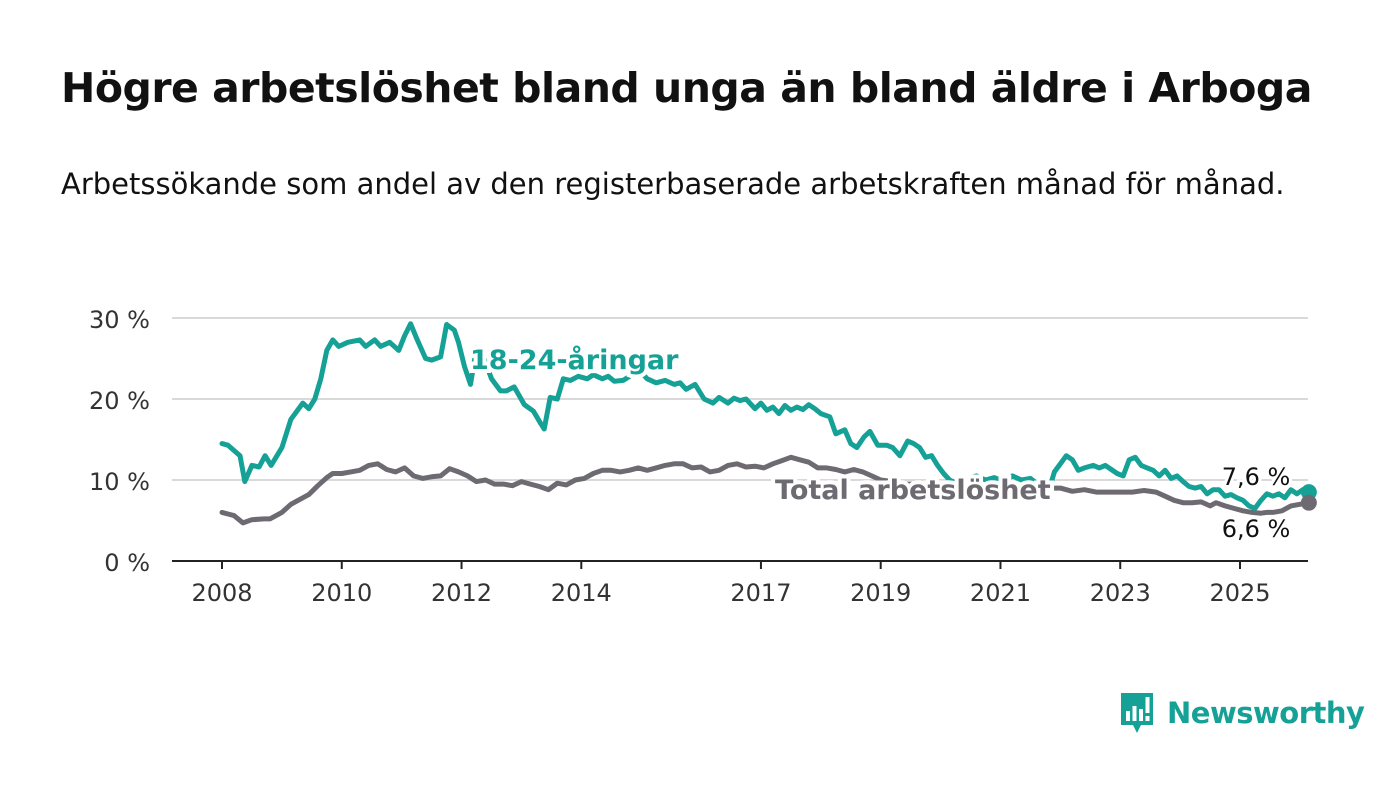  Describe the element at coordinates (341, 593) in the screenshot. I see `x-tick-label: 2010` at that location.